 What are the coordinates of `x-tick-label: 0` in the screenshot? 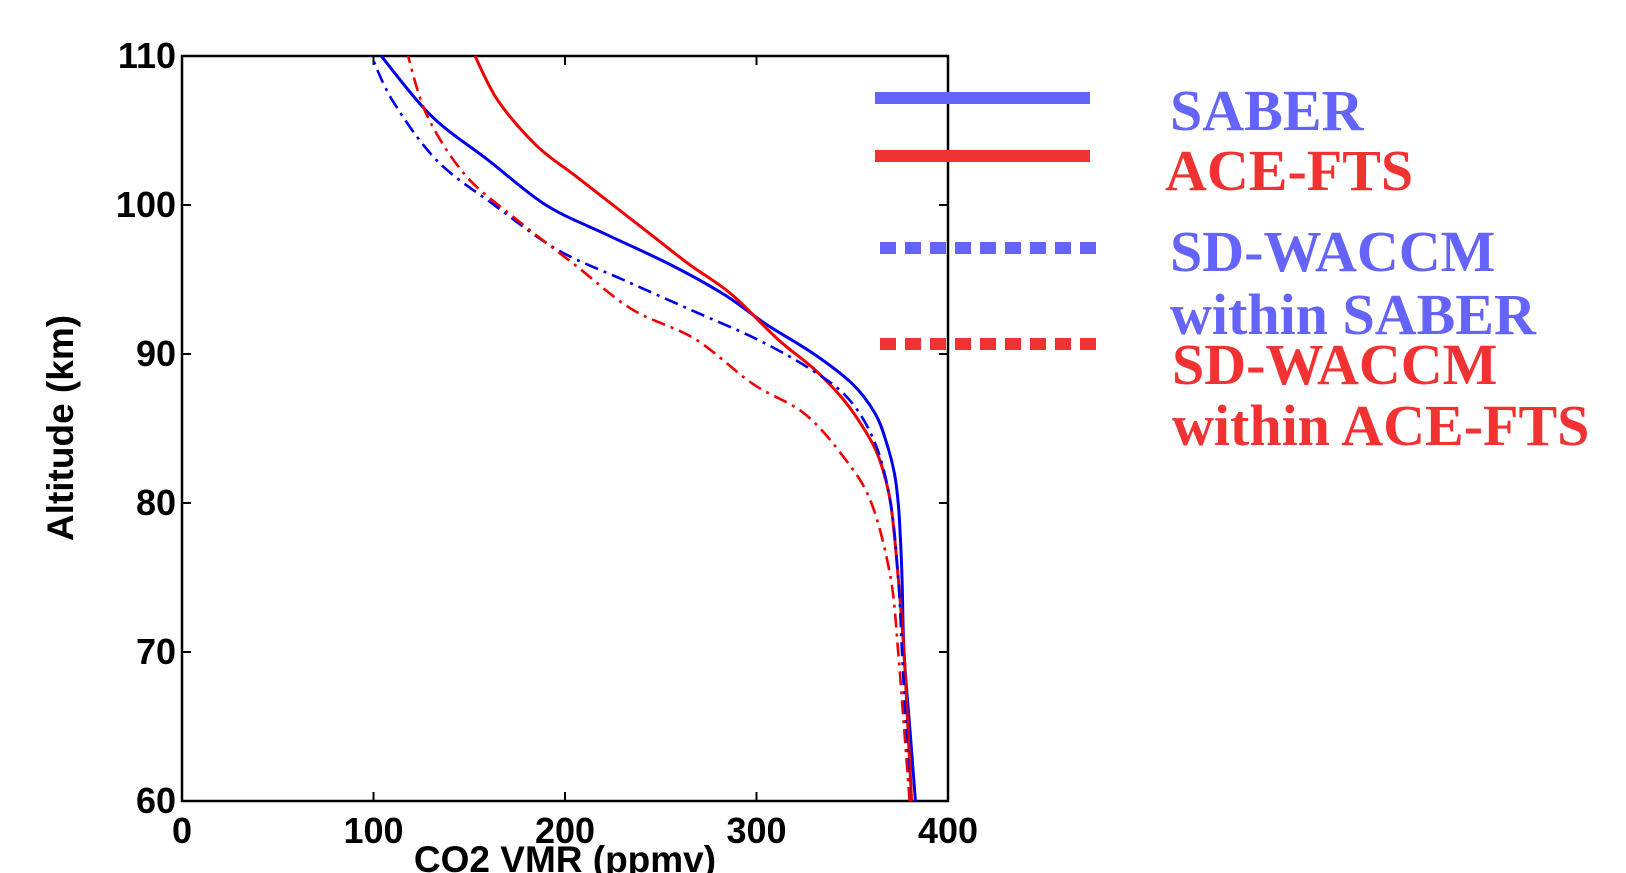 It's located at (182, 830).